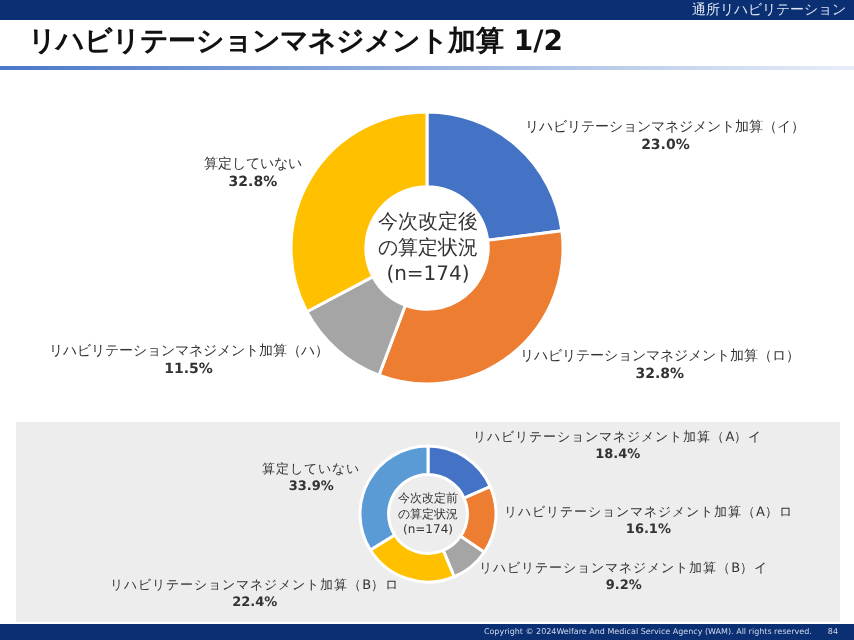 This screenshot has width=854, height=640. Describe the element at coordinates (428, 235) in the screenshot. I see `text: 今次改定後の算定状況` at that location.